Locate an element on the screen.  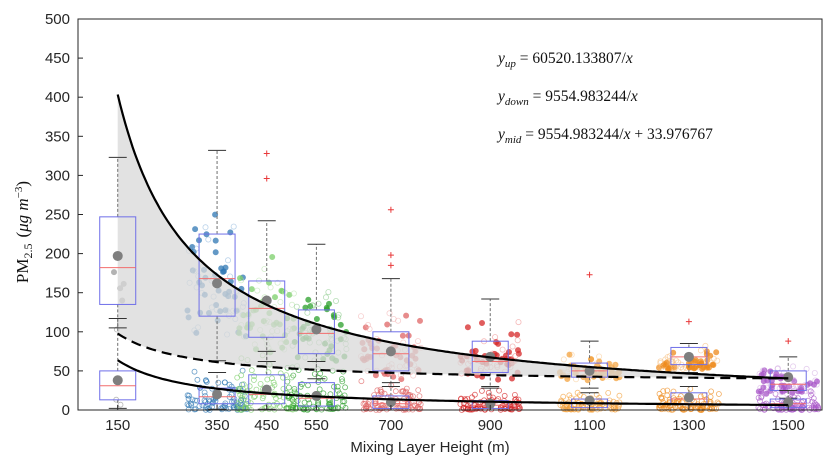
y-tick-label: 400 is located at coordinates (57, 97).